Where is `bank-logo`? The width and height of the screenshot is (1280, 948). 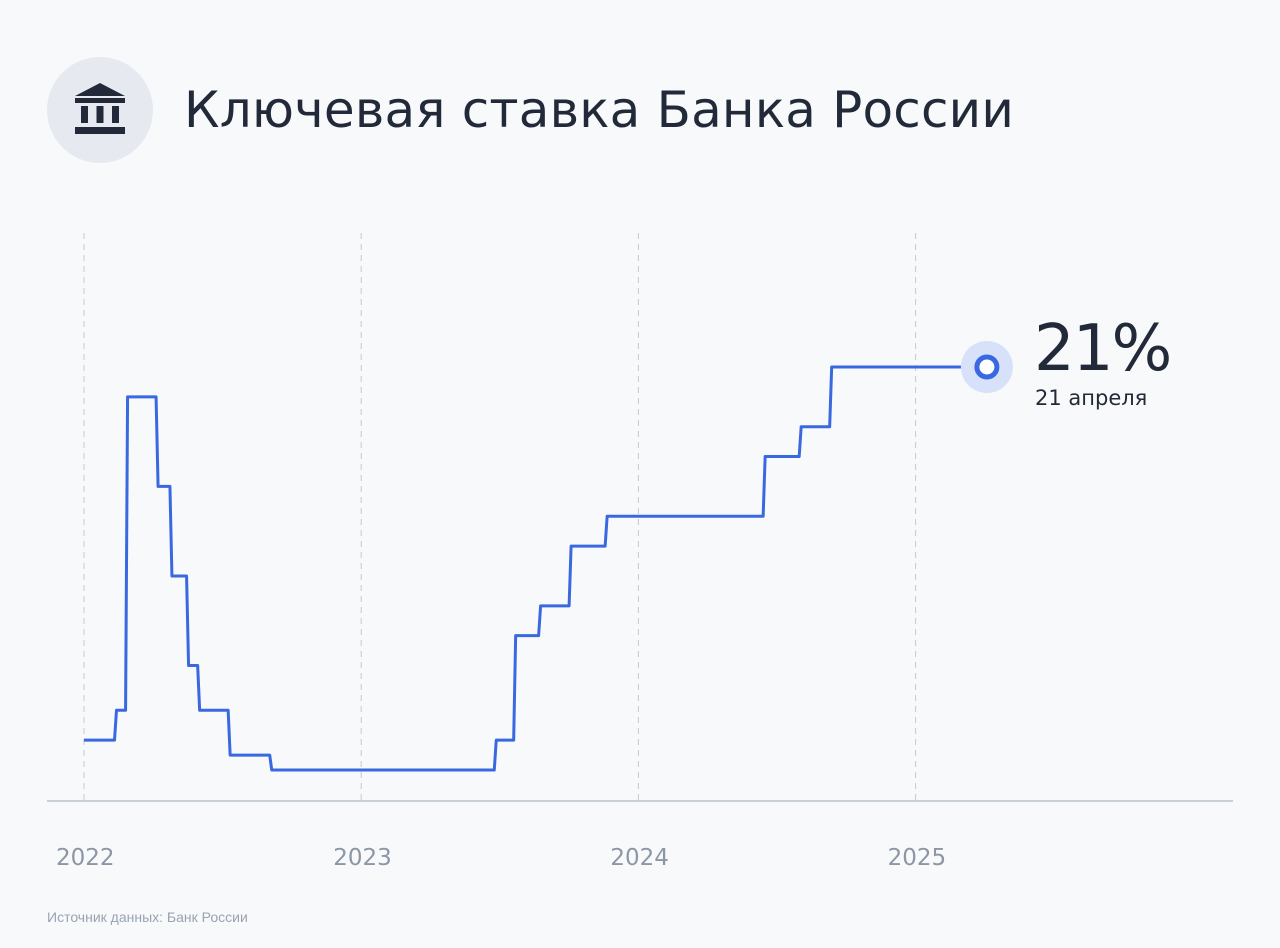 bank-logo is located at coordinates (100, 110).